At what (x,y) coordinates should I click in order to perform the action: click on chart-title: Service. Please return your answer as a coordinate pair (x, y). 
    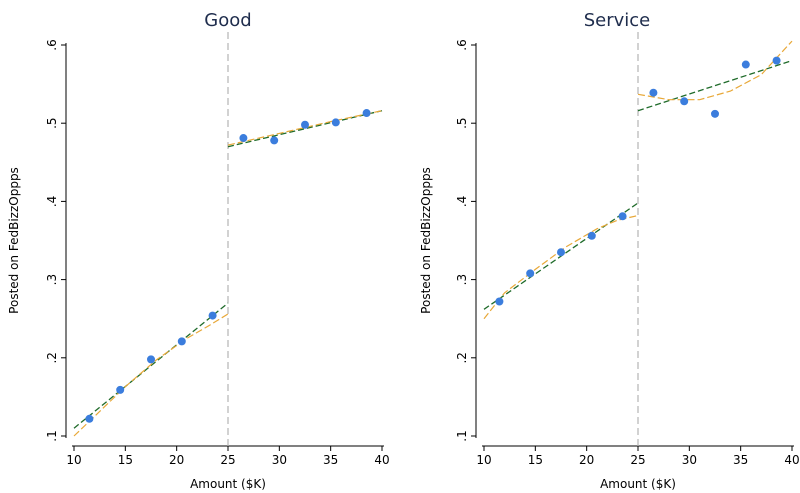
    Looking at the image, I should click on (617, 20).